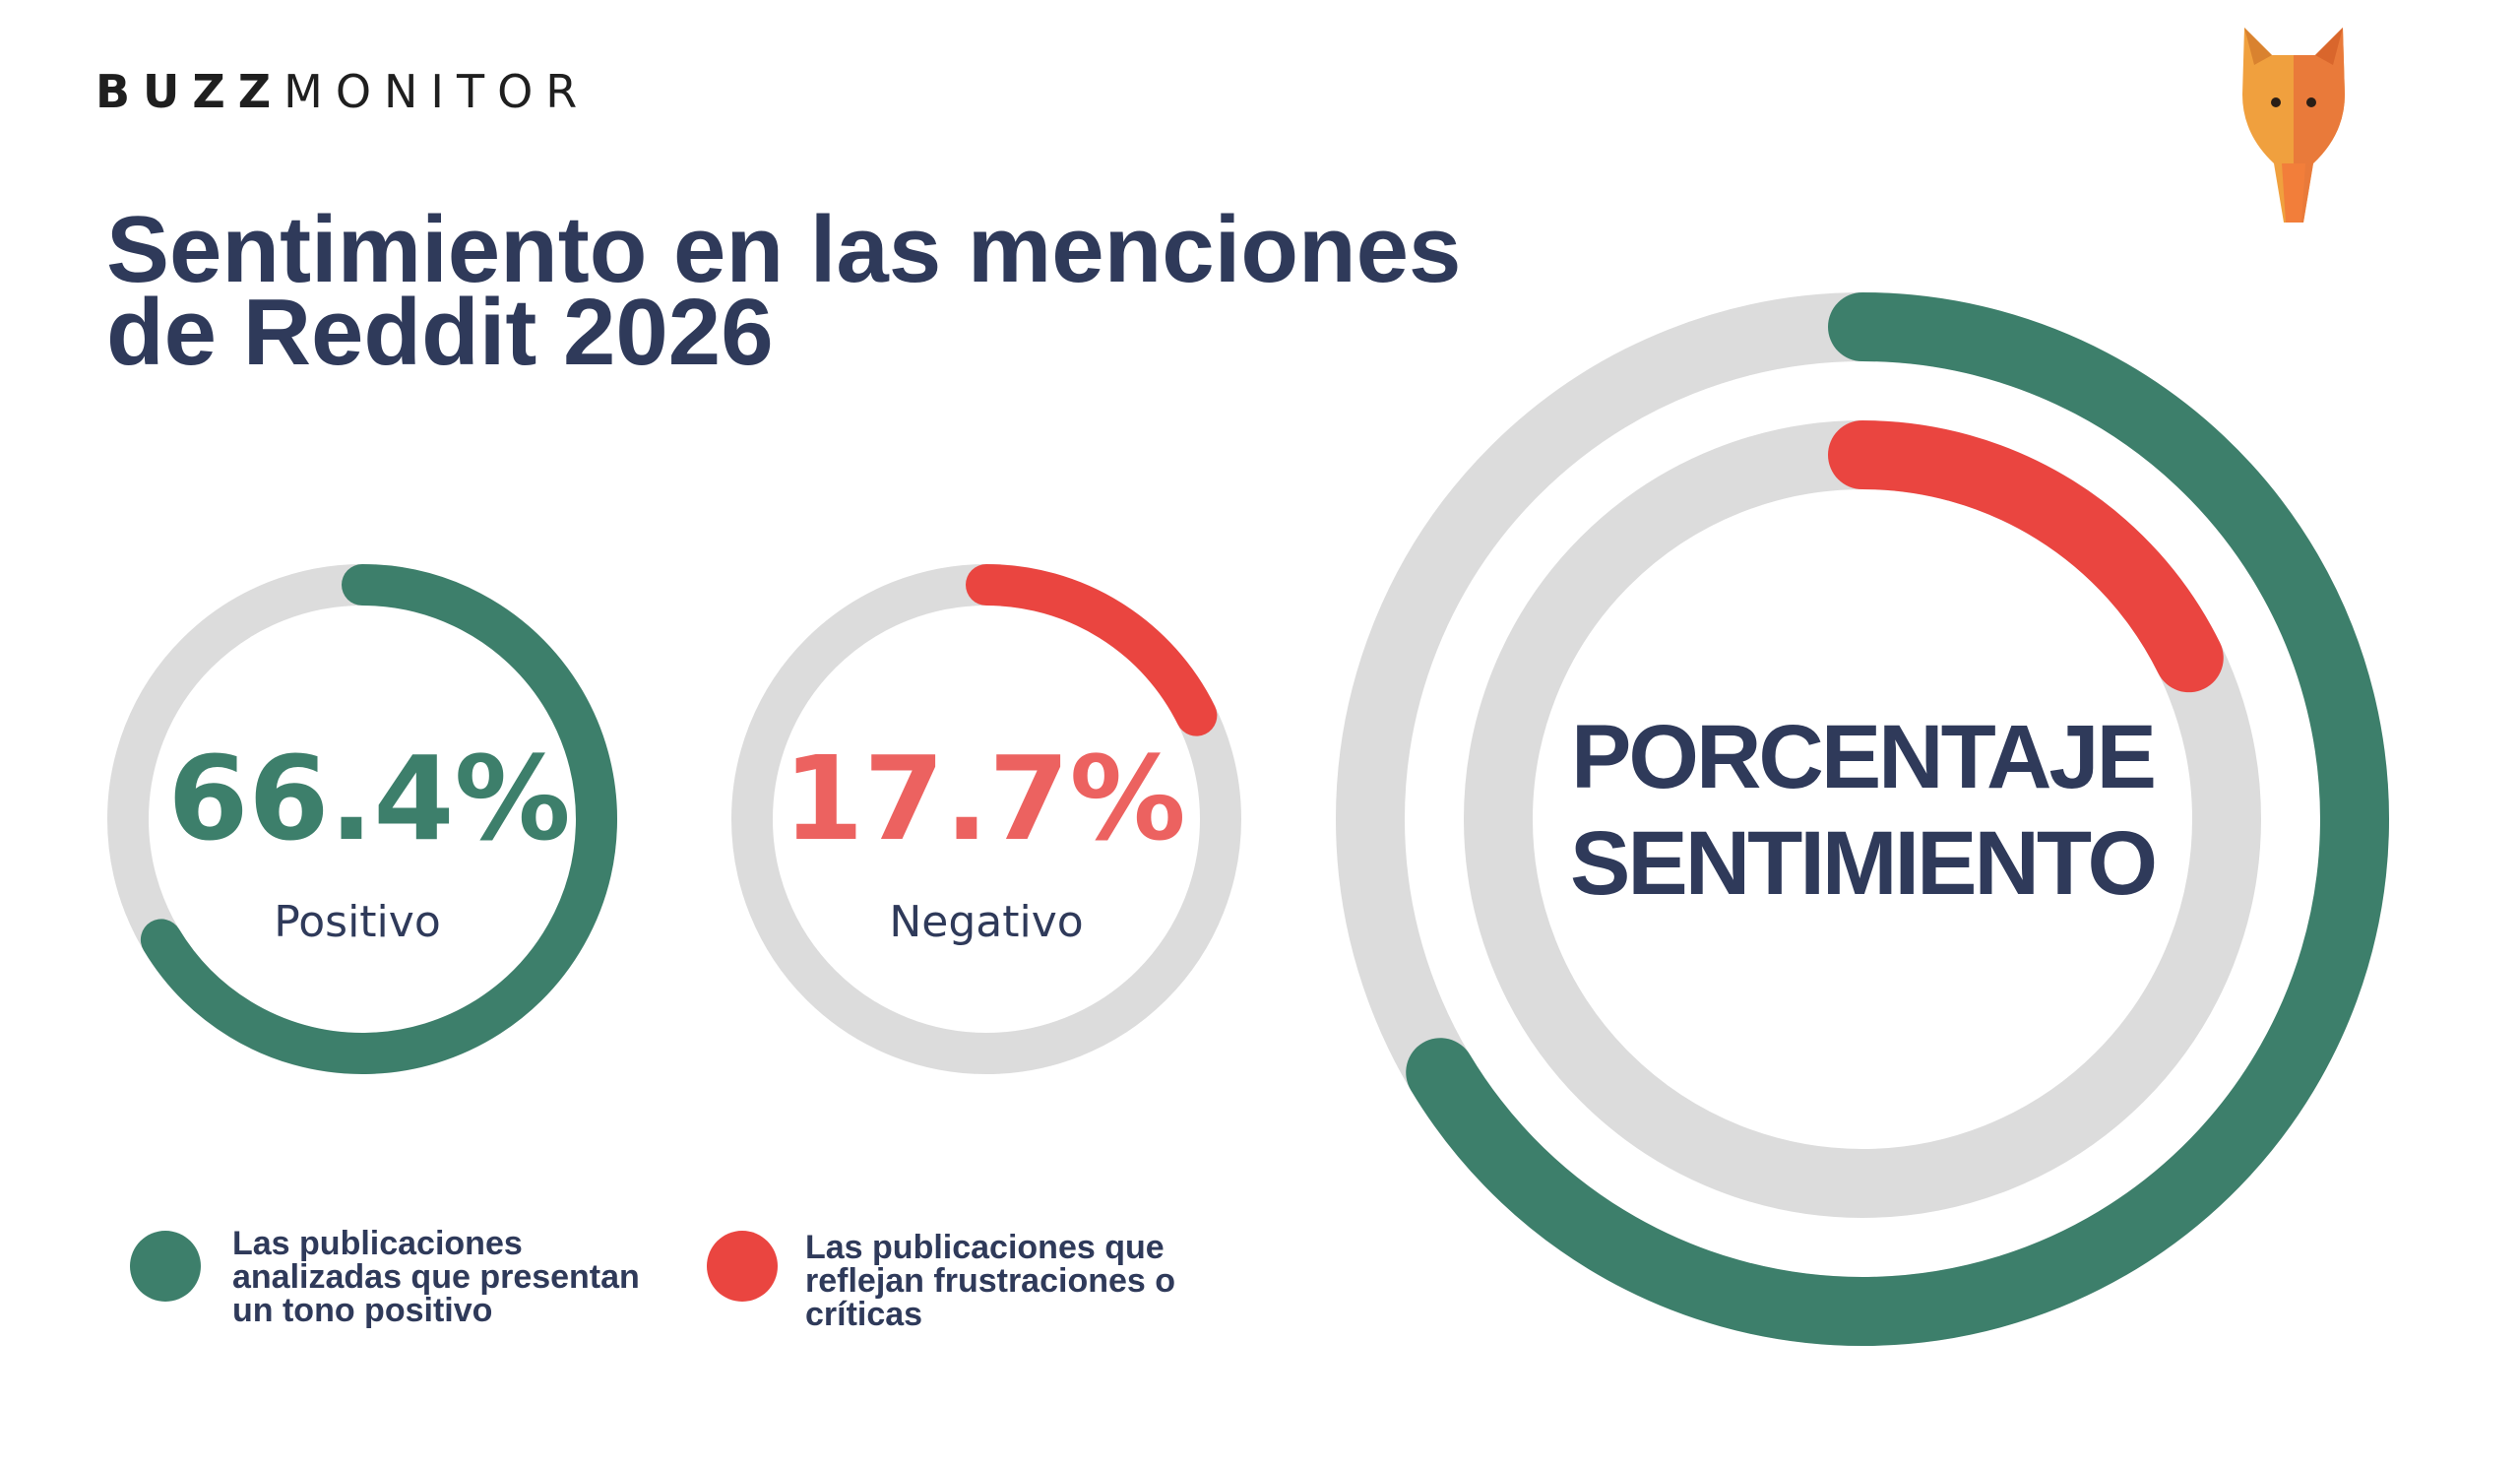 The image size is (2520, 1467). I want to click on donut-positive-value: 66.4%, so click(368, 798).